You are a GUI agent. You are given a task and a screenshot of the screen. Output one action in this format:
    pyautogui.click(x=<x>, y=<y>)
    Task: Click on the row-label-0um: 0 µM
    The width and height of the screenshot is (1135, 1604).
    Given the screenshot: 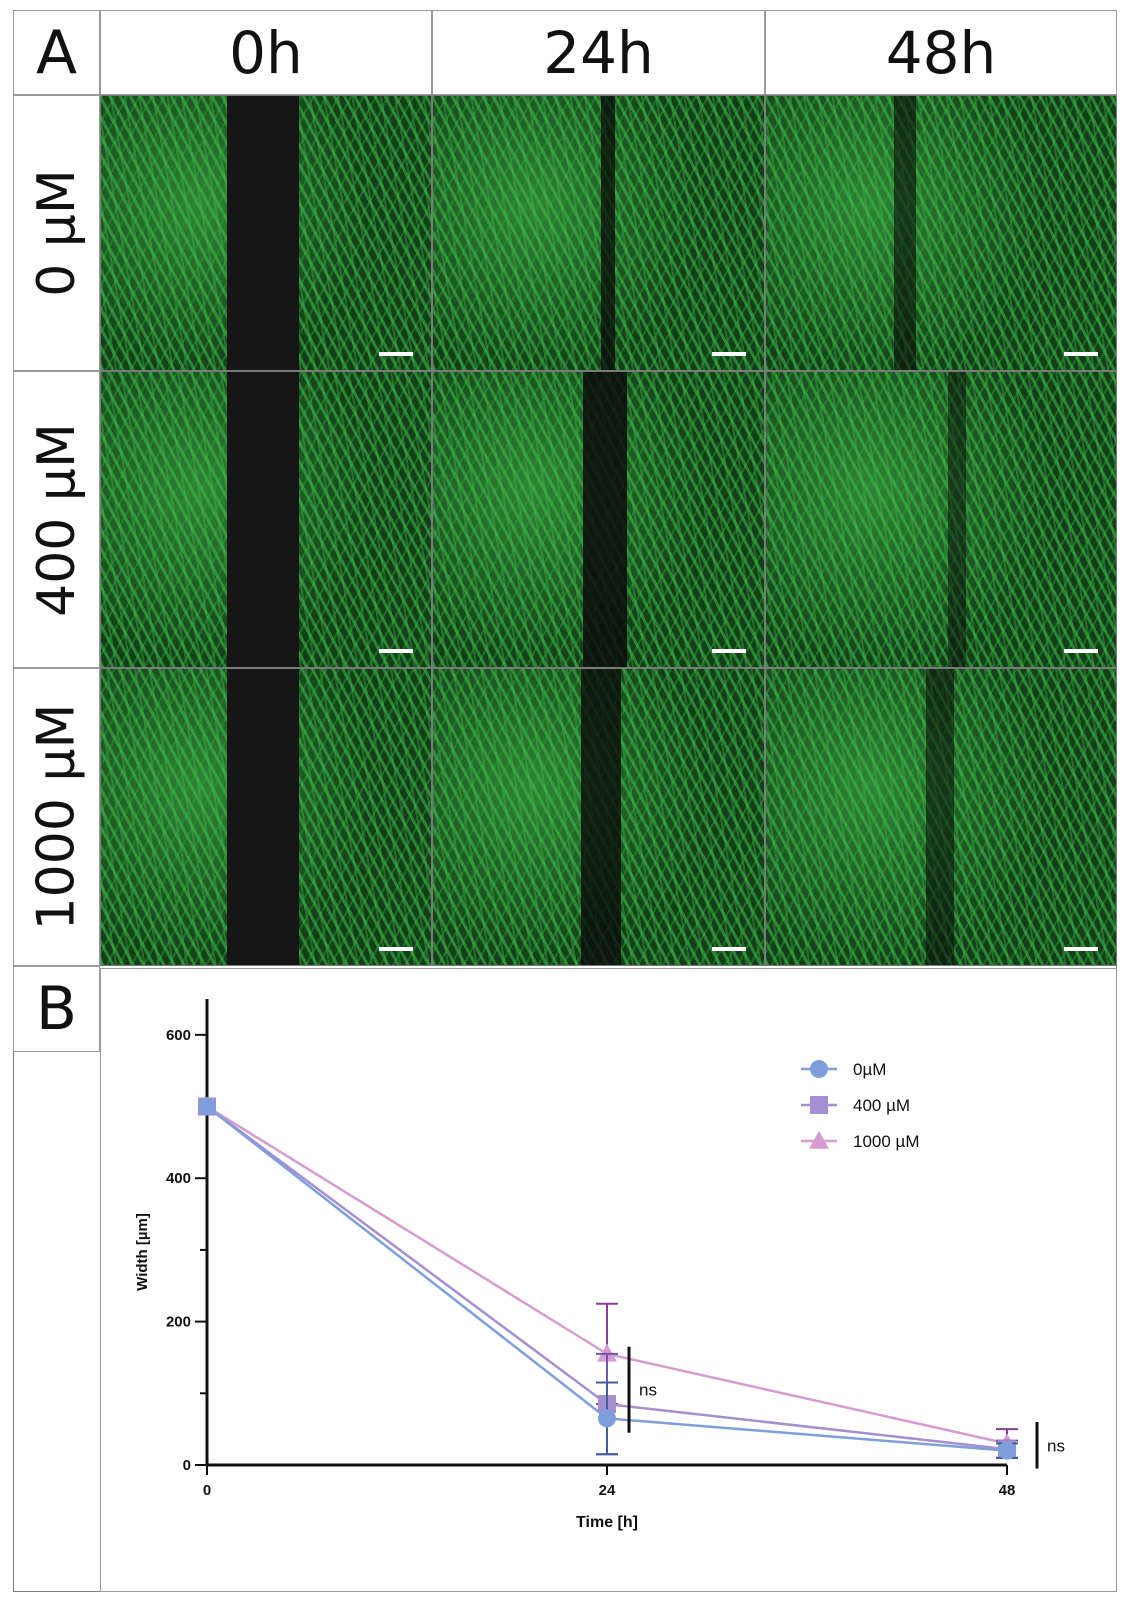 What is the action you would take?
    pyautogui.click(x=56, y=233)
    